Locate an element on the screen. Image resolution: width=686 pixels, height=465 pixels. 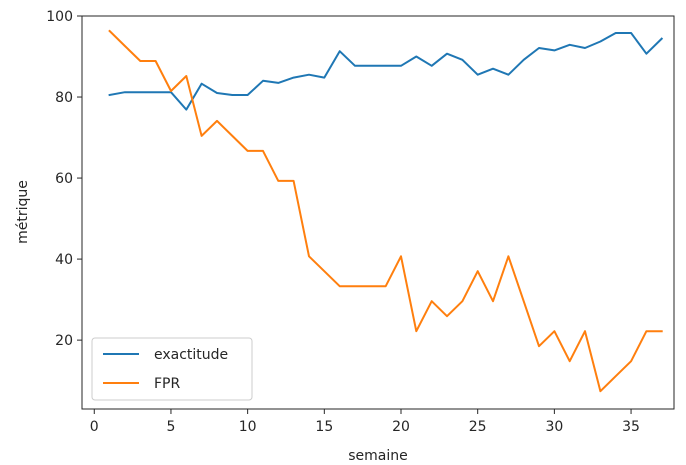
legend-label-exactitude: exactitude is located at coordinates (191, 355).